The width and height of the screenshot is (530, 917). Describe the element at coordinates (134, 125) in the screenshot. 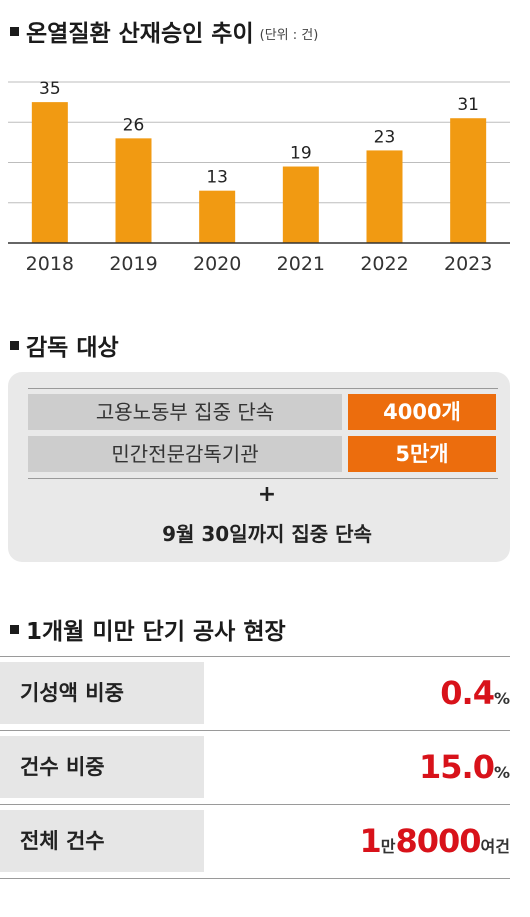

I see `bar-value-label: 26` at that location.